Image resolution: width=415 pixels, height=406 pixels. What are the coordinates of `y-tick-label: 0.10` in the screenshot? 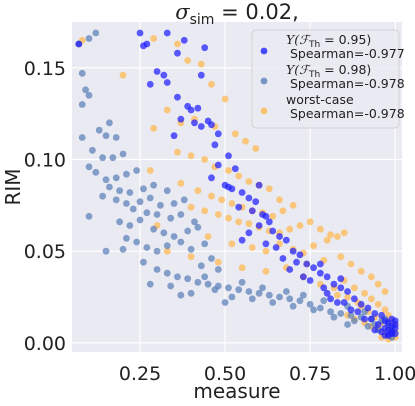 It's located at (45, 161).